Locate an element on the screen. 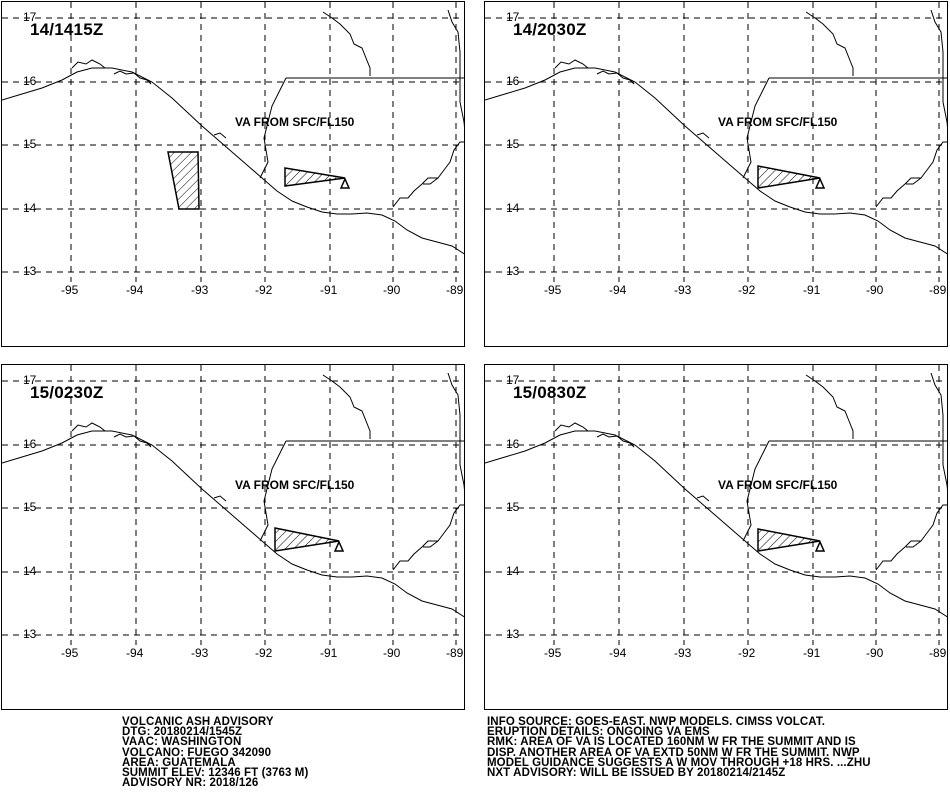 This screenshot has height=812, width=950. panel-time: 15/0230Z is located at coordinates (67, 392).